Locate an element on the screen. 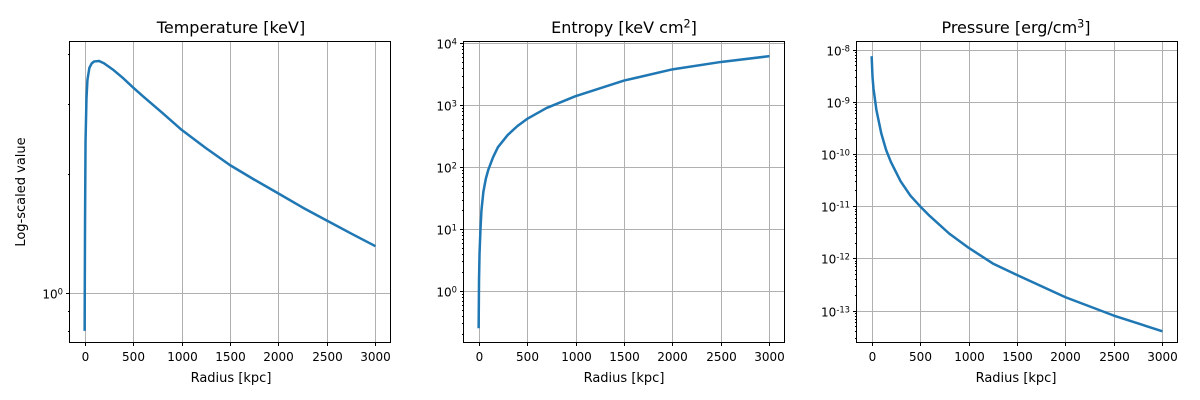  temperature-x-tick-label: 1000 is located at coordinates (182, 357).